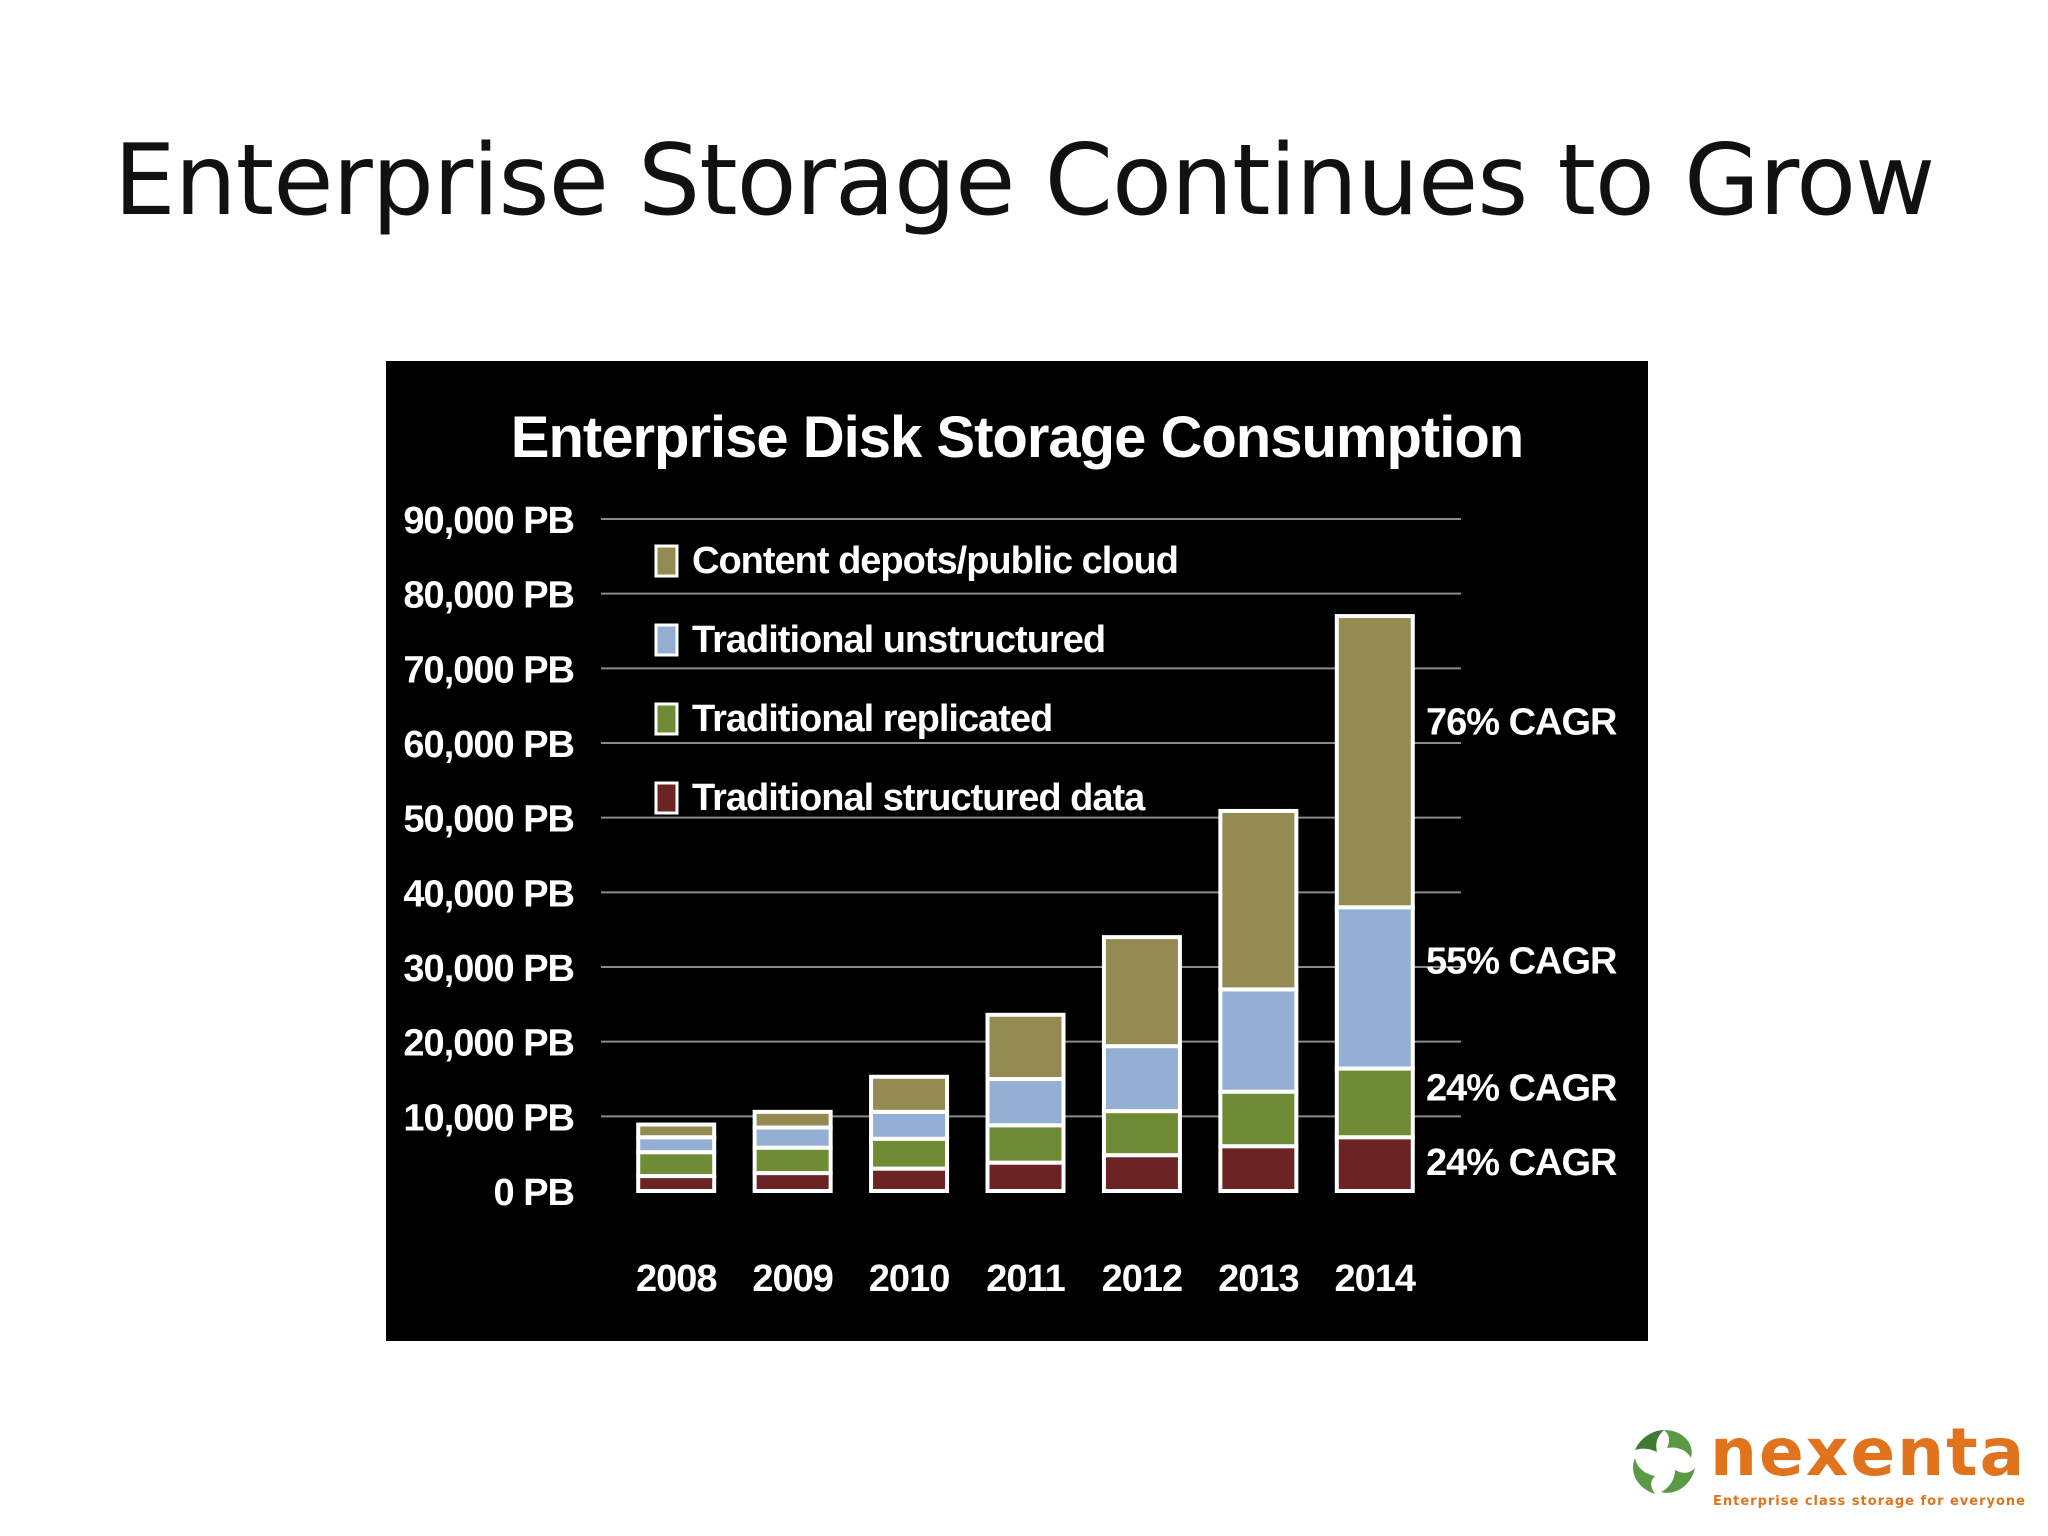 The height and width of the screenshot is (1536, 2048). Describe the element at coordinates (1870, 1501) in the screenshot. I see `logo-tagline: Enterprise class storage for everyone` at that location.